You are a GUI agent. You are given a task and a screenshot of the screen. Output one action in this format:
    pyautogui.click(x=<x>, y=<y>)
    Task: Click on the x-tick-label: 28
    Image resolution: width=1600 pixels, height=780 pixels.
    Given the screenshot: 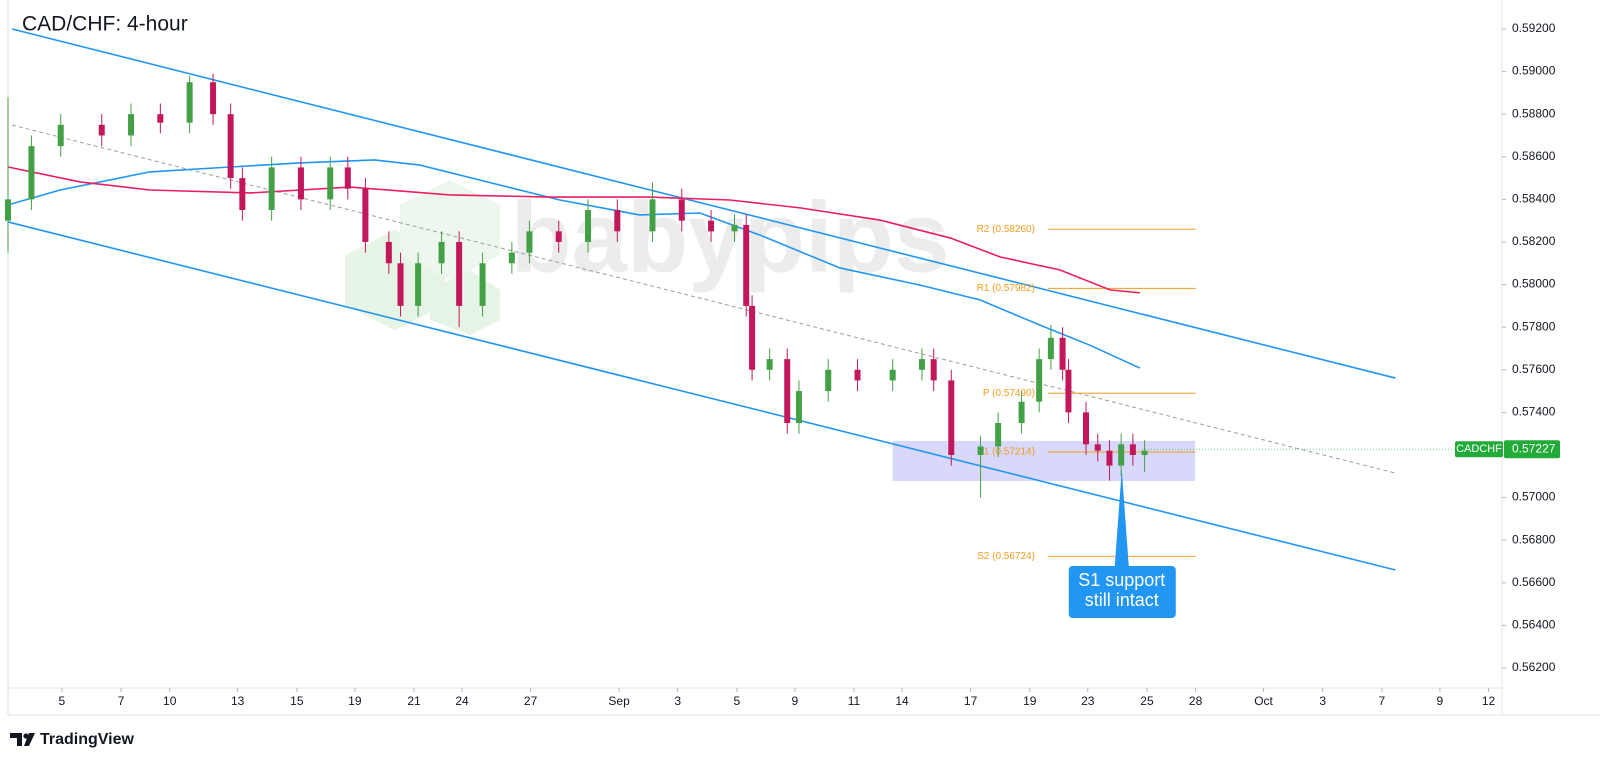 What is the action you would take?
    pyautogui.click(x=1196, y=701)
    